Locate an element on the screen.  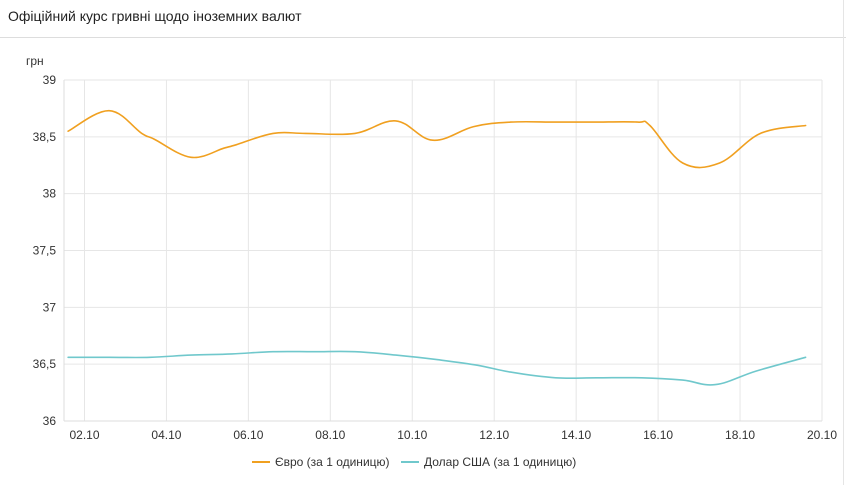
legend-label: Долар США (за 1 одиницю) is located at coordinates (500, 462).